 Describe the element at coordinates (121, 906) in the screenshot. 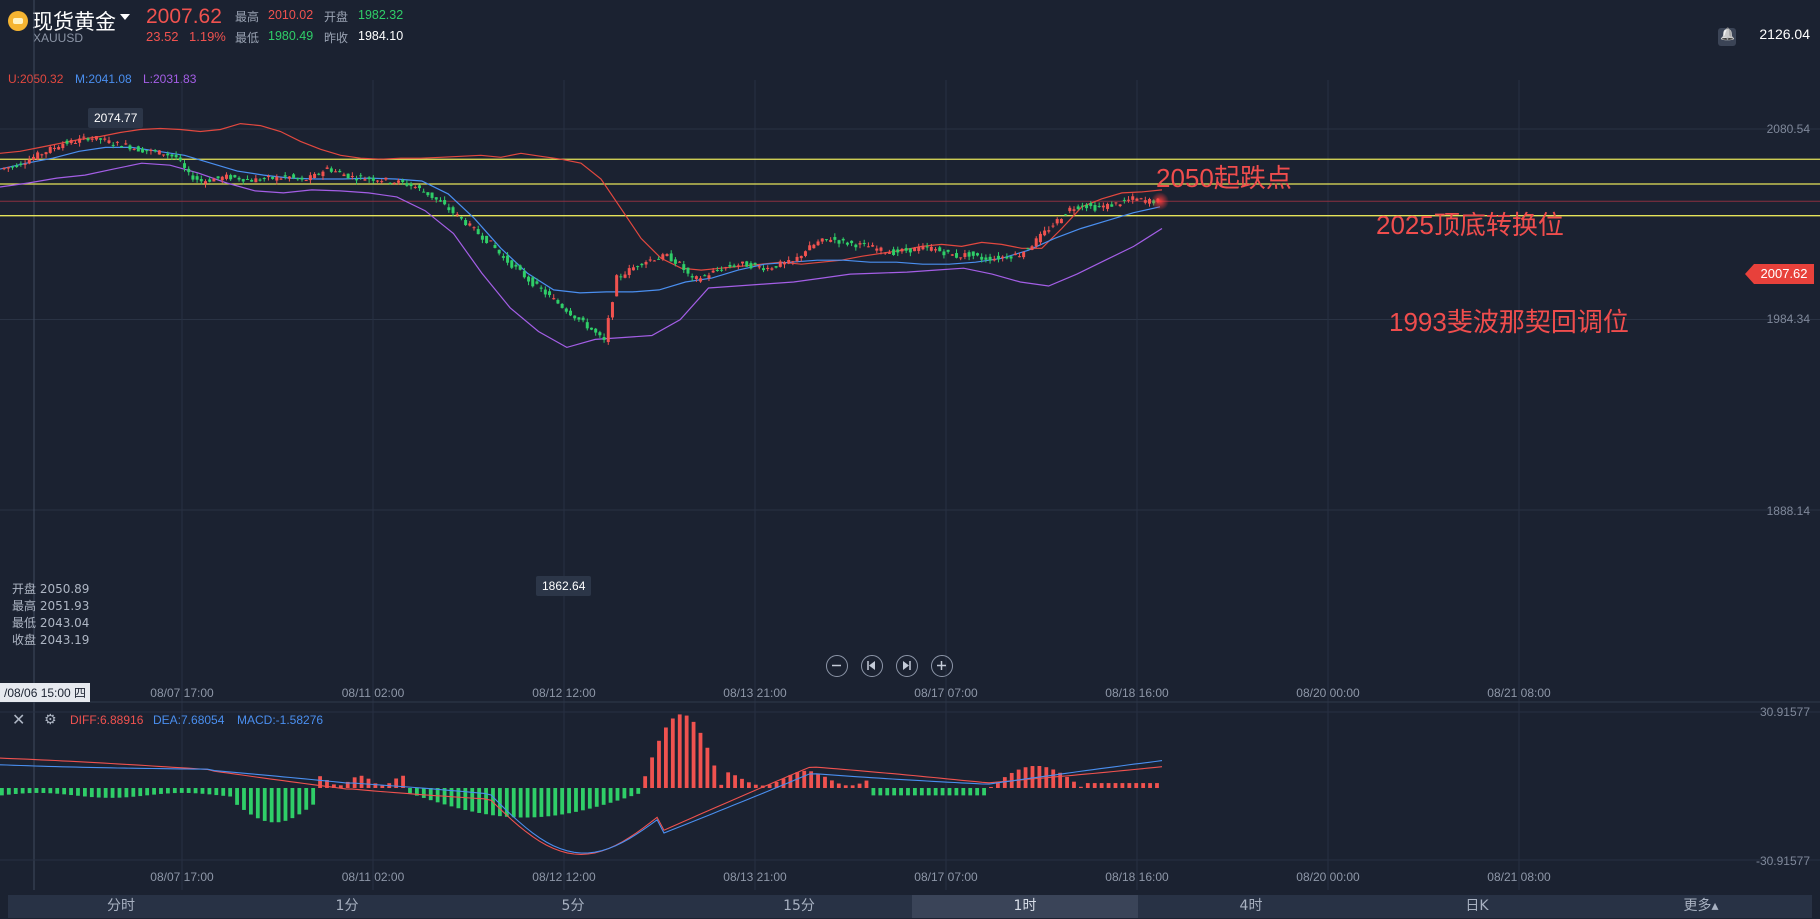

I see `period-tab-0: 分时` at that location.